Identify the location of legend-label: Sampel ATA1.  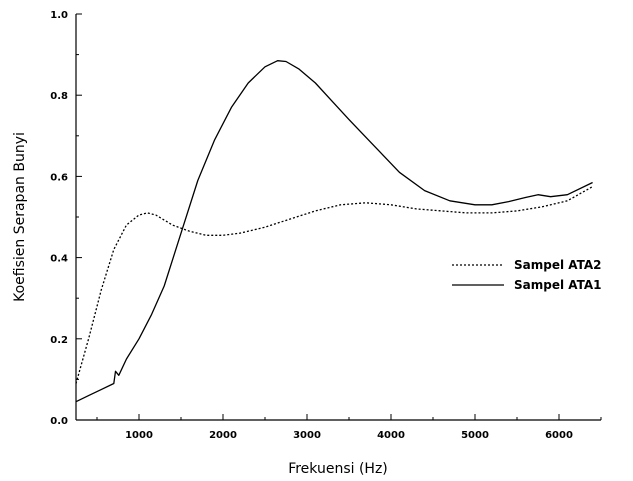
(558, 285).